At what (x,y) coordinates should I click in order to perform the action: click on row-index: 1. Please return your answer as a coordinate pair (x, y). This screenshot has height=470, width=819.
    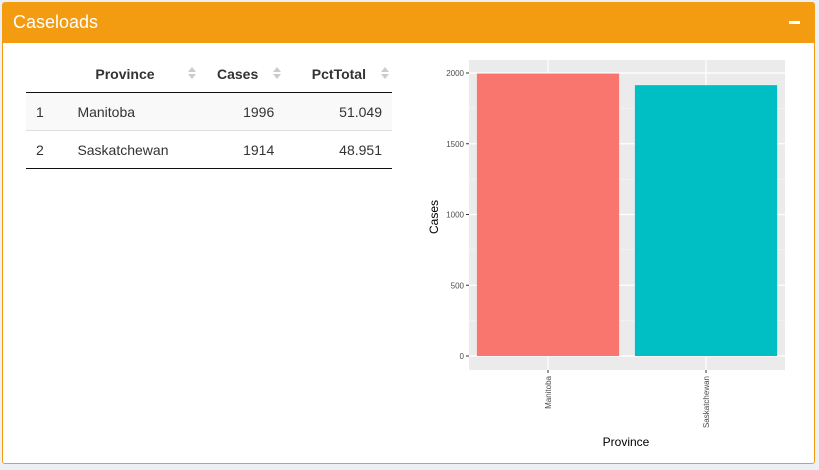
    Looking at the image, I should click on (52, 111).